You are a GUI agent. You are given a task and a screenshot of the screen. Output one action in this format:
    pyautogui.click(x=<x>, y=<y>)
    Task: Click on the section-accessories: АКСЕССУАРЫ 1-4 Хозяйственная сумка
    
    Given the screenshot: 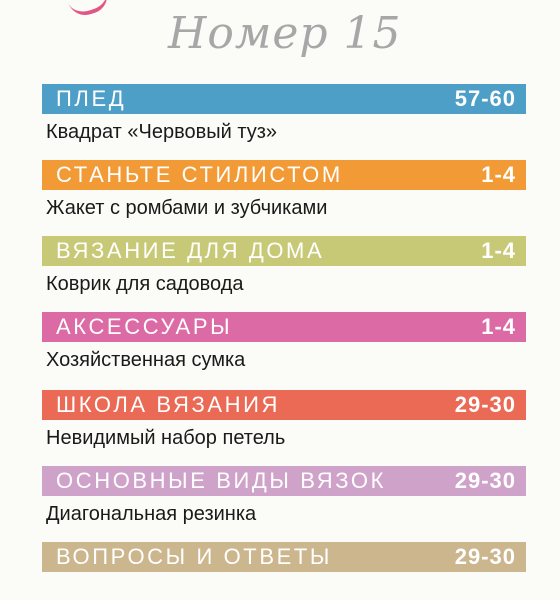 What is the action you would take?
    pyautogui.click(x=284, y=342)
    